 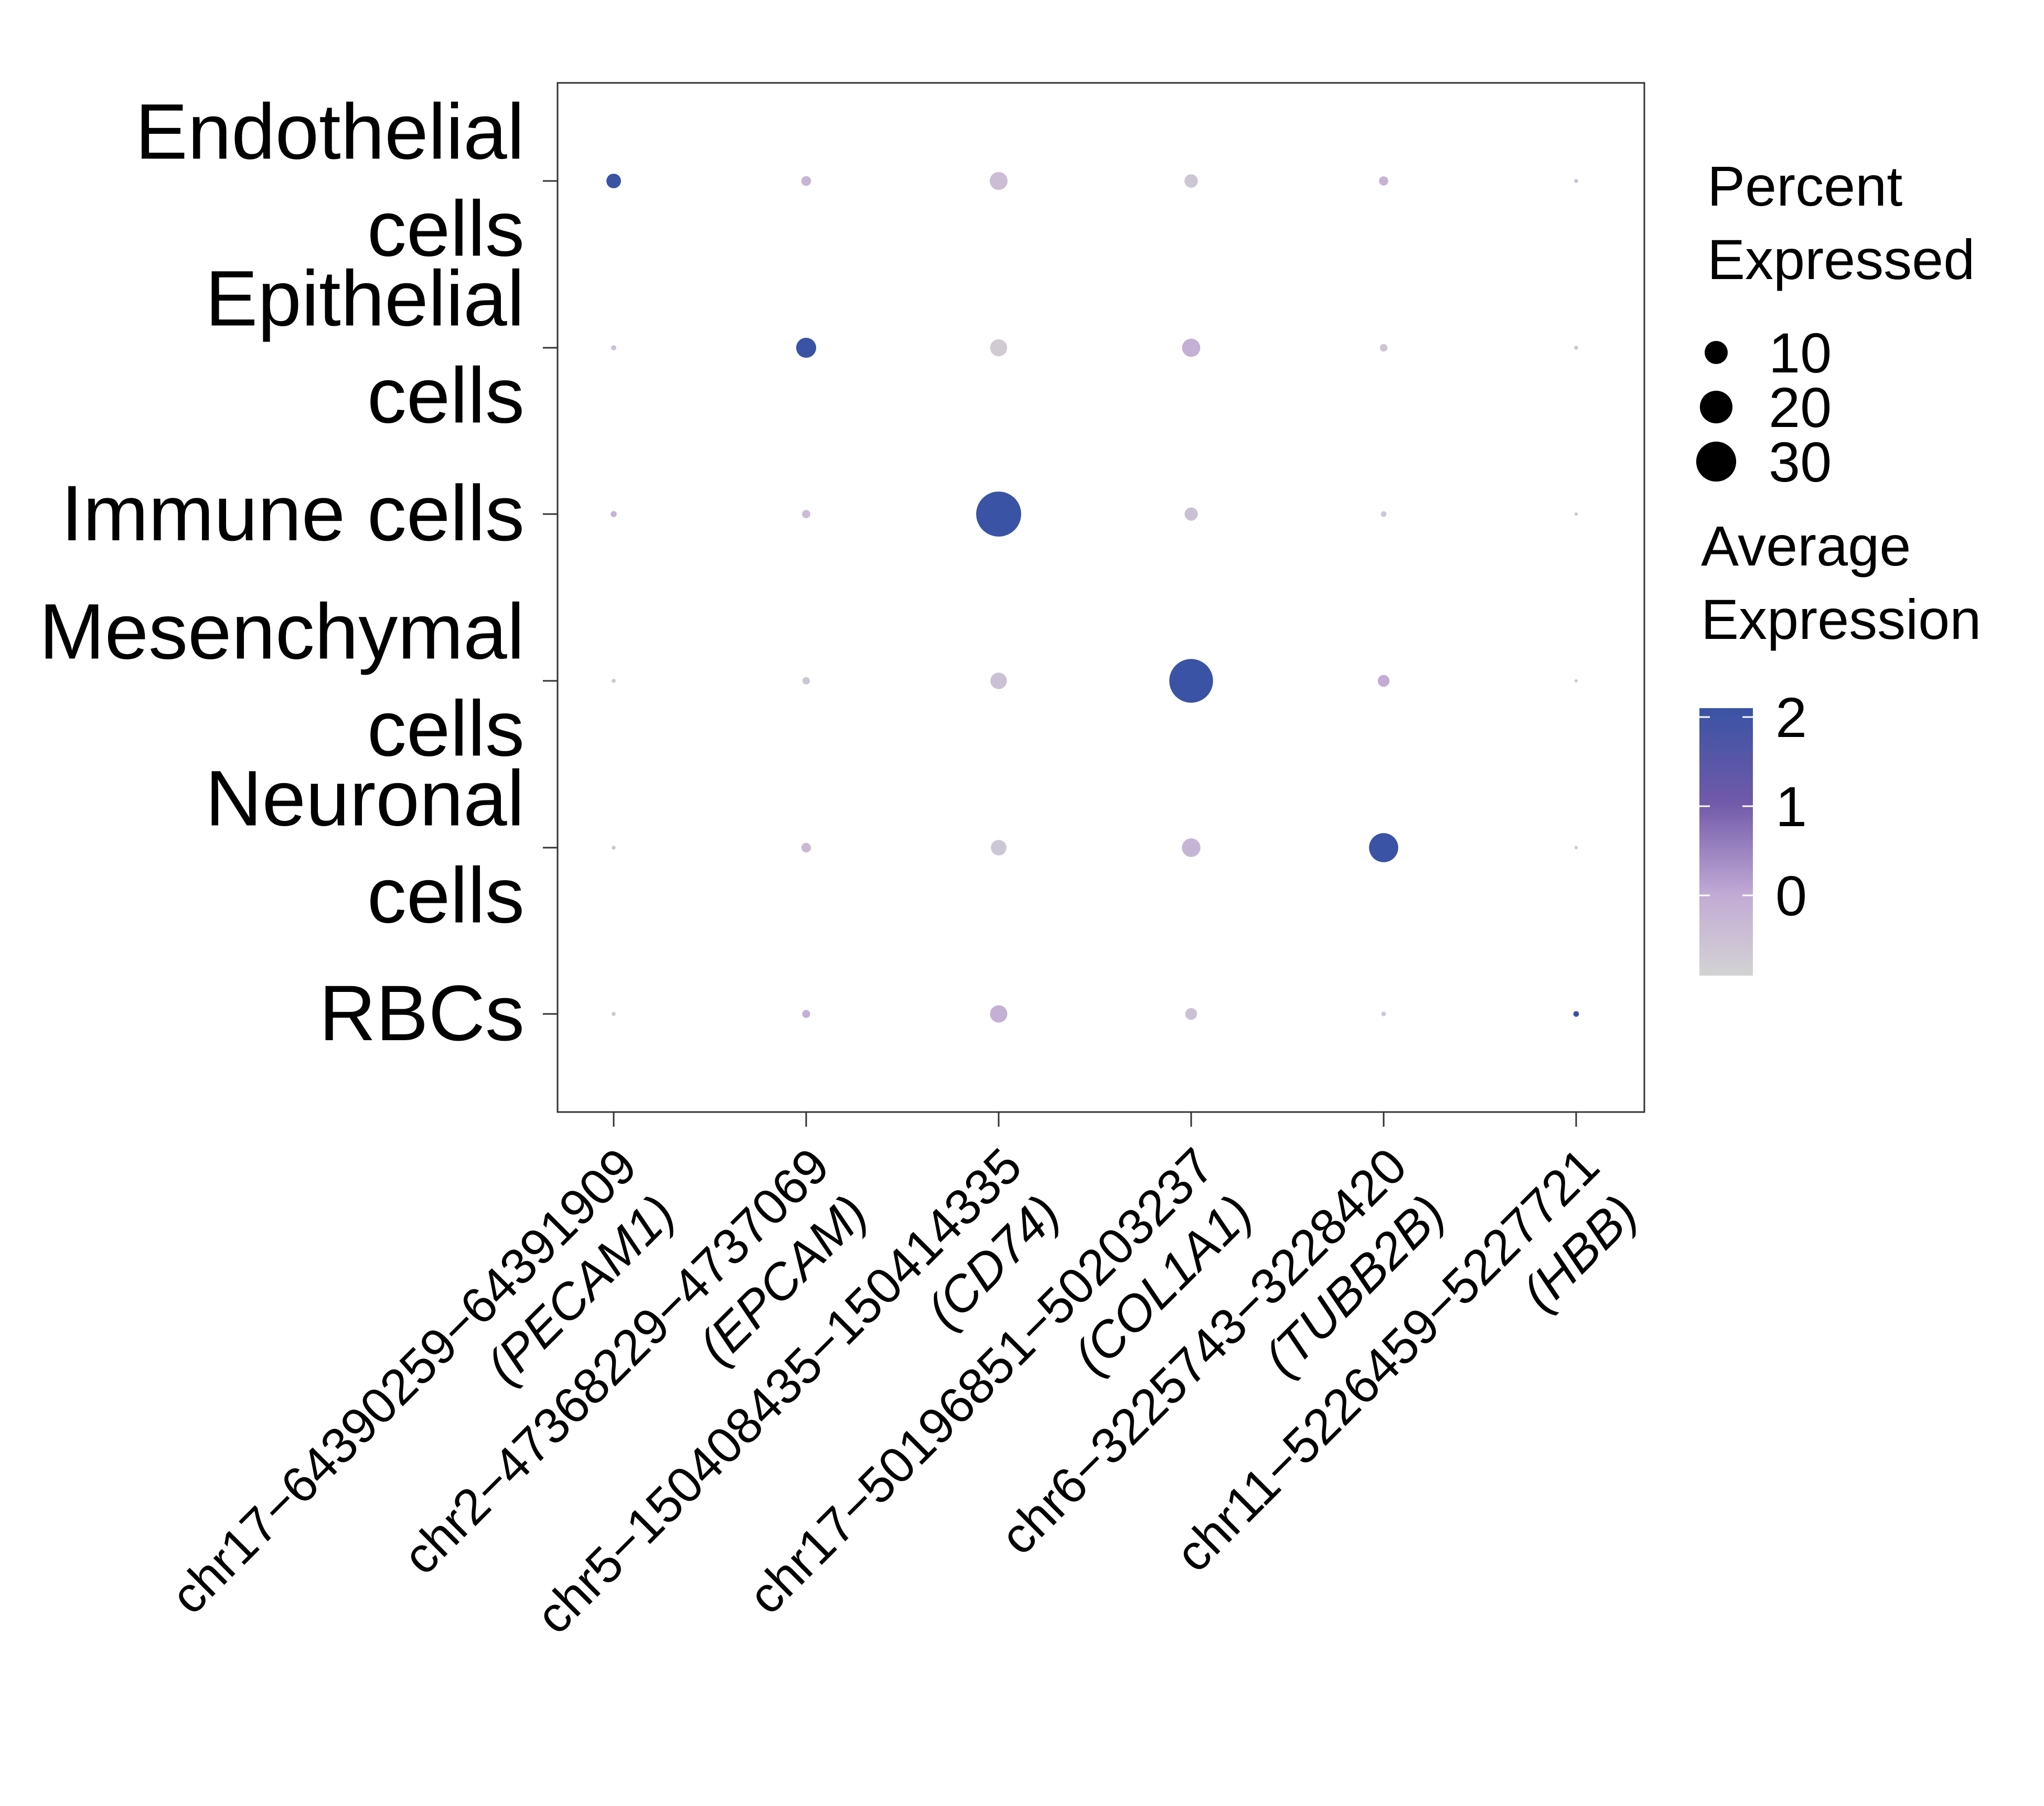 What do you see at coordinates (422, 1013) in the screenshot?
I see `y-tick-label: RBCs` at bounding box center [422, 1013].